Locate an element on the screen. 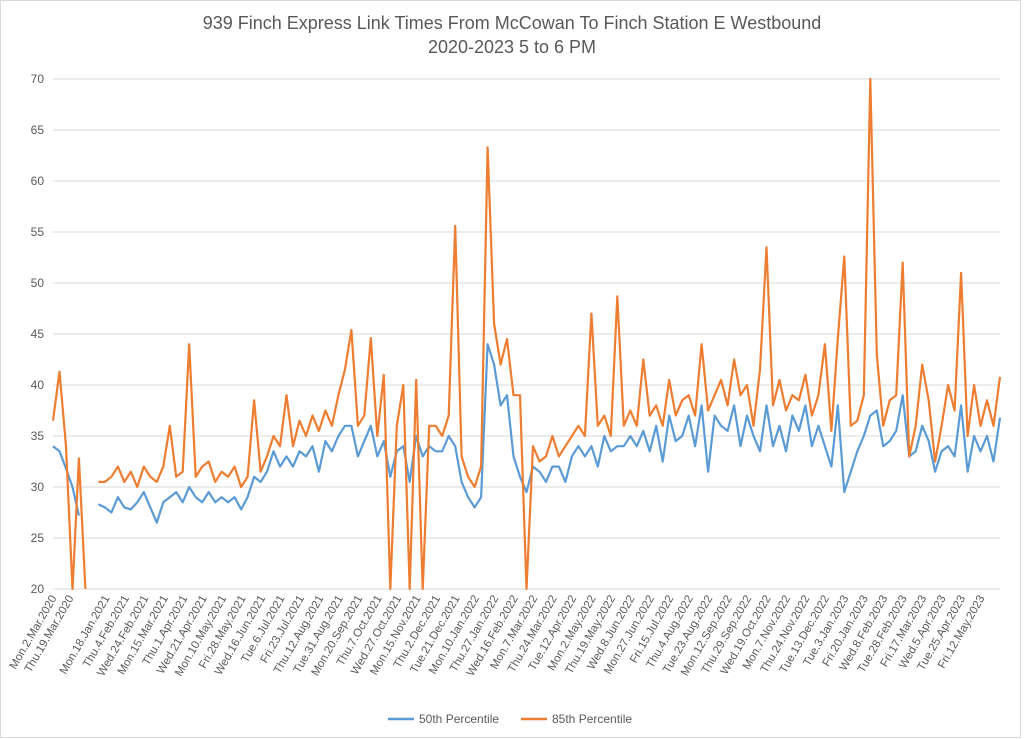 The image size is (1024, 739). y-tick-label: 45 is located at coordinates (38, 334).